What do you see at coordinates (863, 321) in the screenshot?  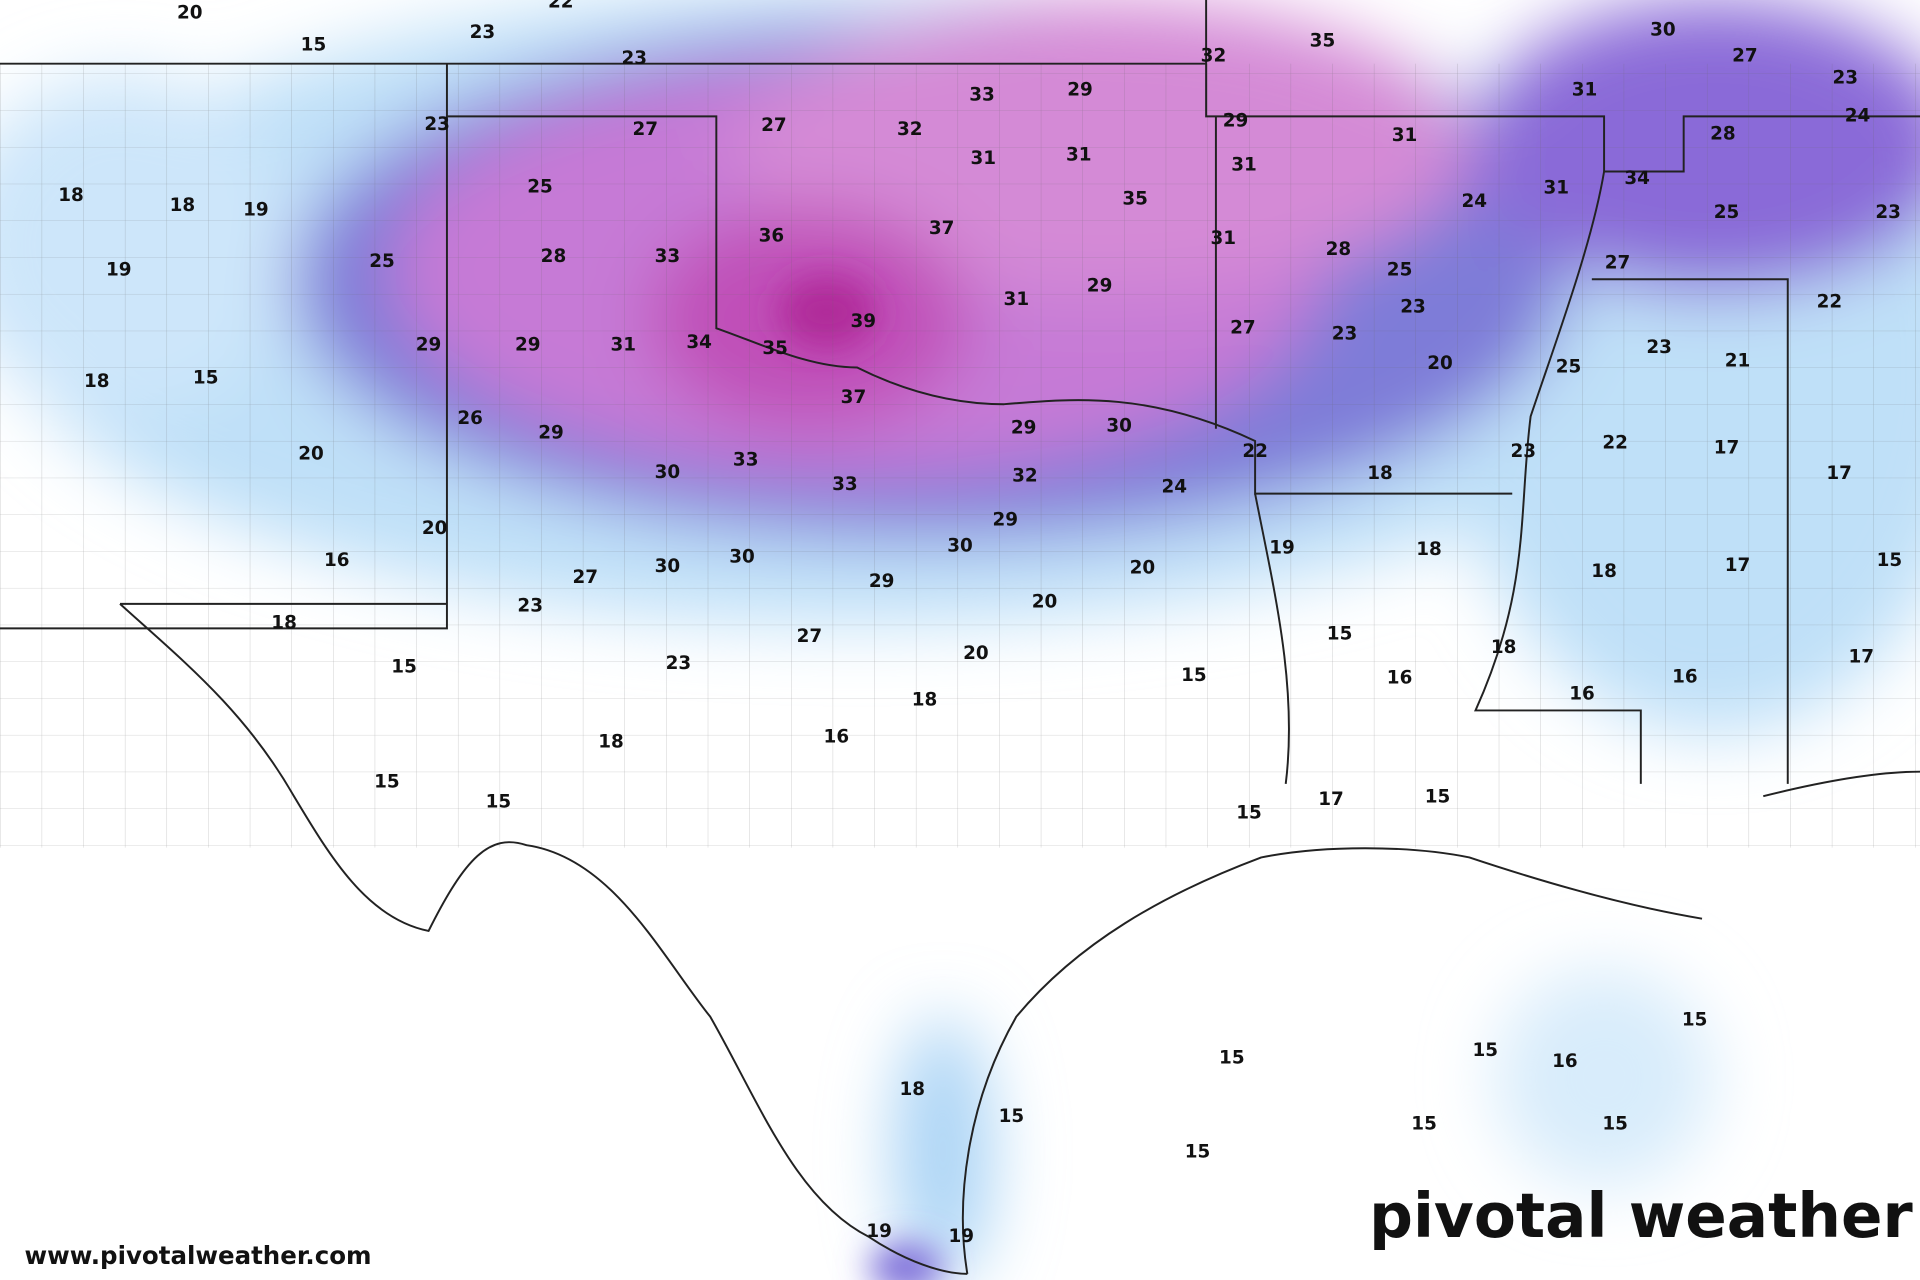 I see `snow-total-label: 39` at bounding box center [863, 321].